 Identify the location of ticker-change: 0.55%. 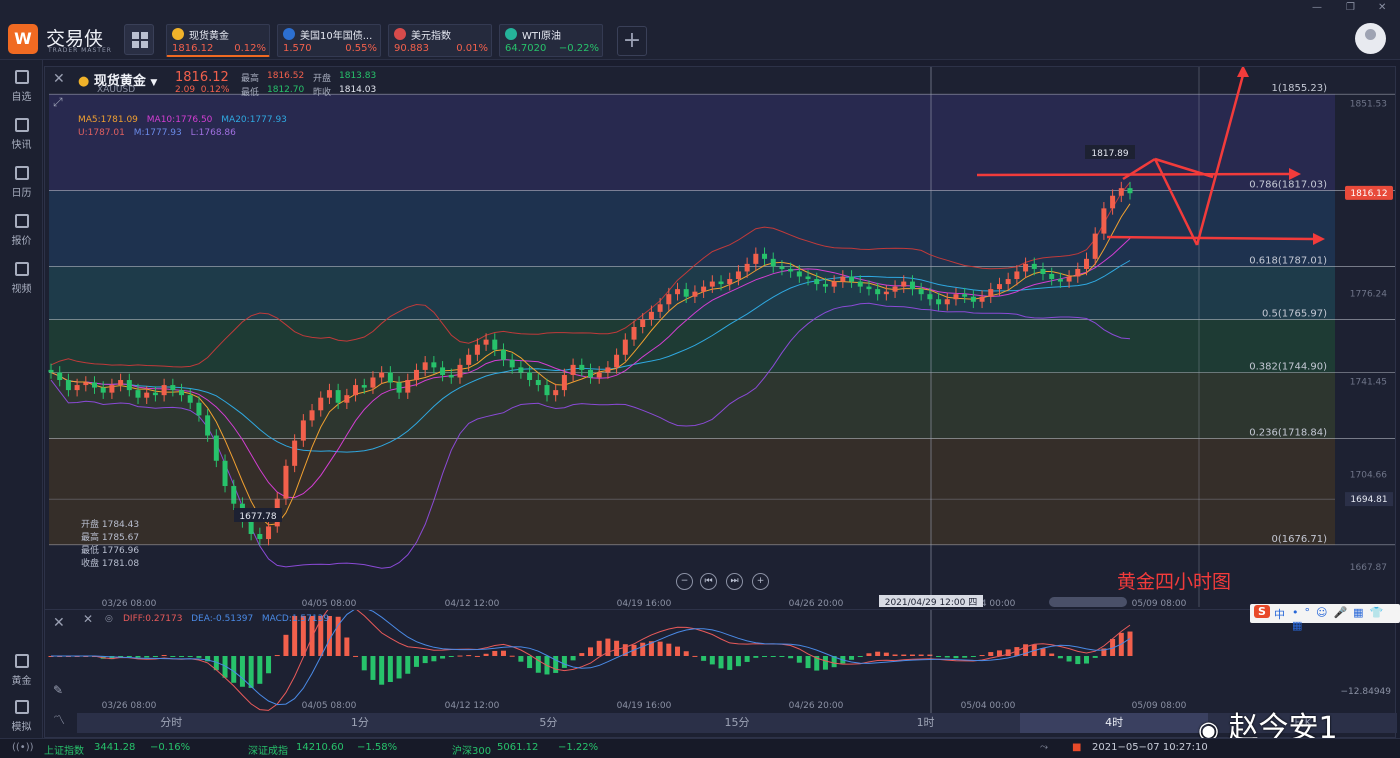
(361, 48).